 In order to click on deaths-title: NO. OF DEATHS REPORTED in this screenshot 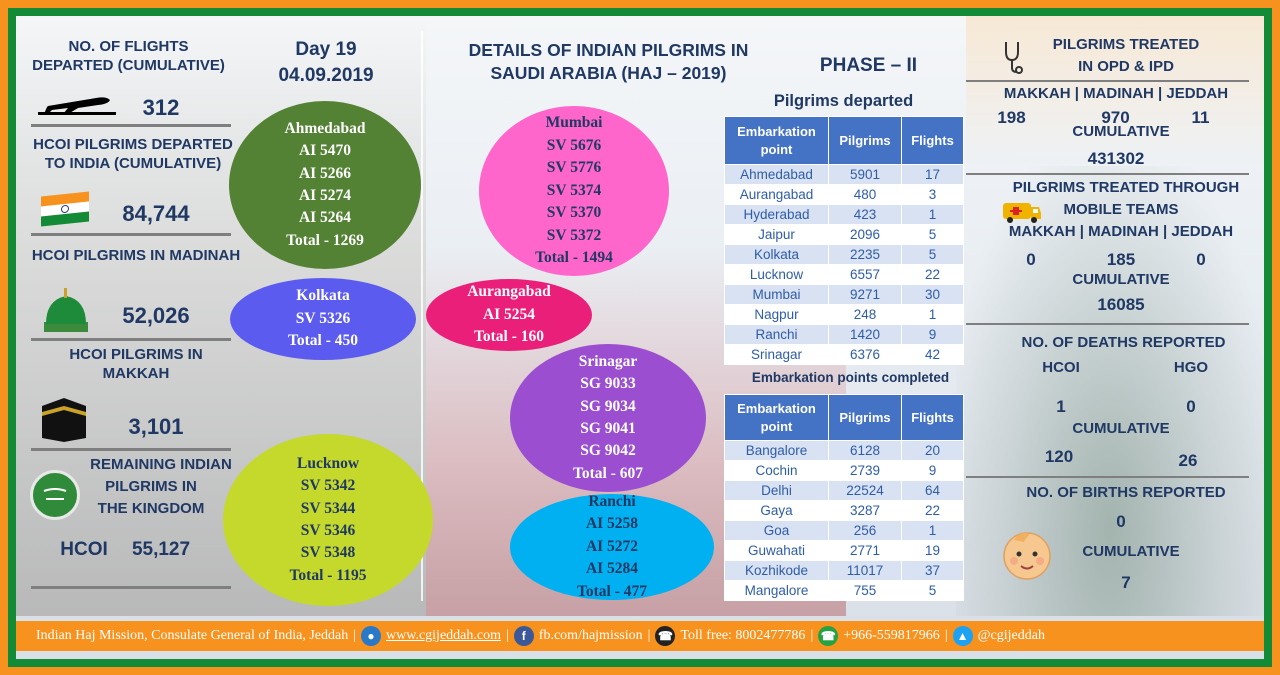, I will do `click(1123, 342)`.